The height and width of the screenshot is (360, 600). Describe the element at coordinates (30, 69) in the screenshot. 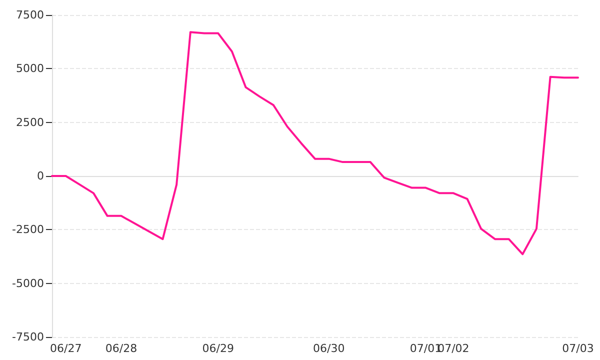

I see `y-tick-label: 5000` at that location.